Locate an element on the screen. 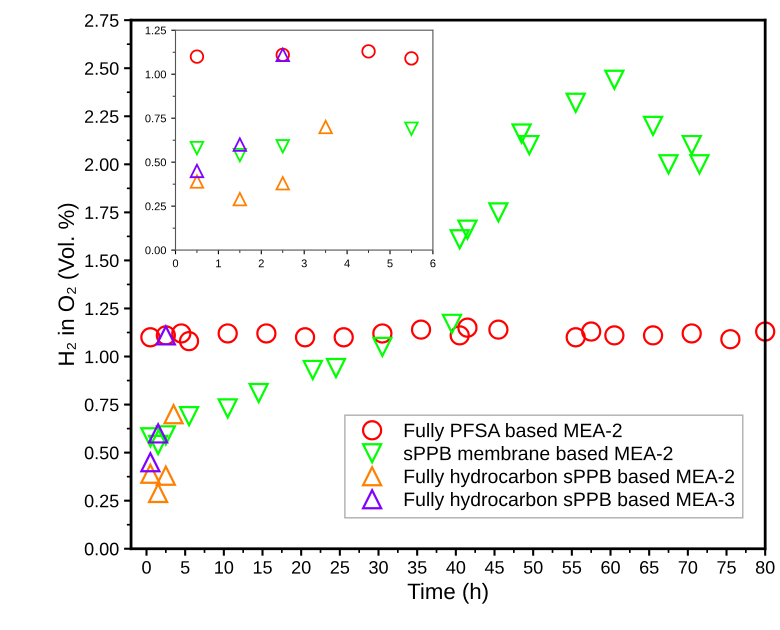 The height and width of the screenshot is (630, 780). x-tick-label: 35 is located at coordinates (417, 567).